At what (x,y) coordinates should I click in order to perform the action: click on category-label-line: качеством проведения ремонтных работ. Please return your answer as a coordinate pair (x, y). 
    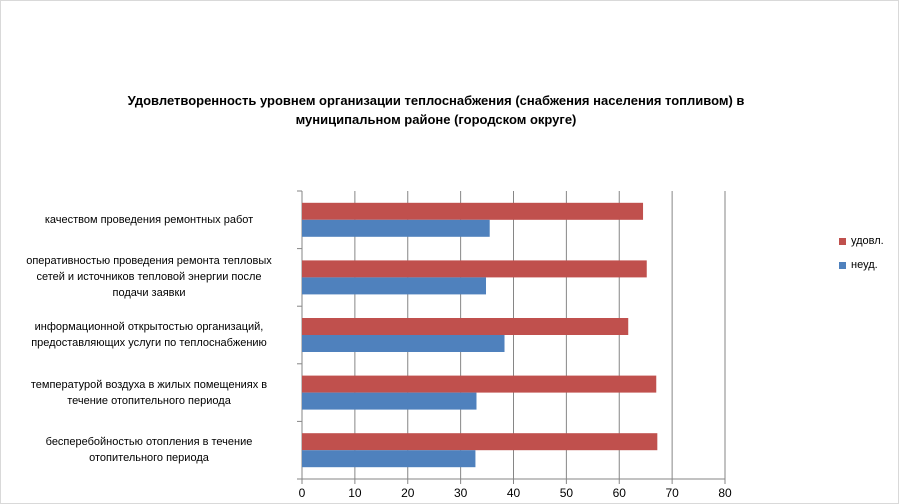
    Looking at the image, I should click on (149, 219).